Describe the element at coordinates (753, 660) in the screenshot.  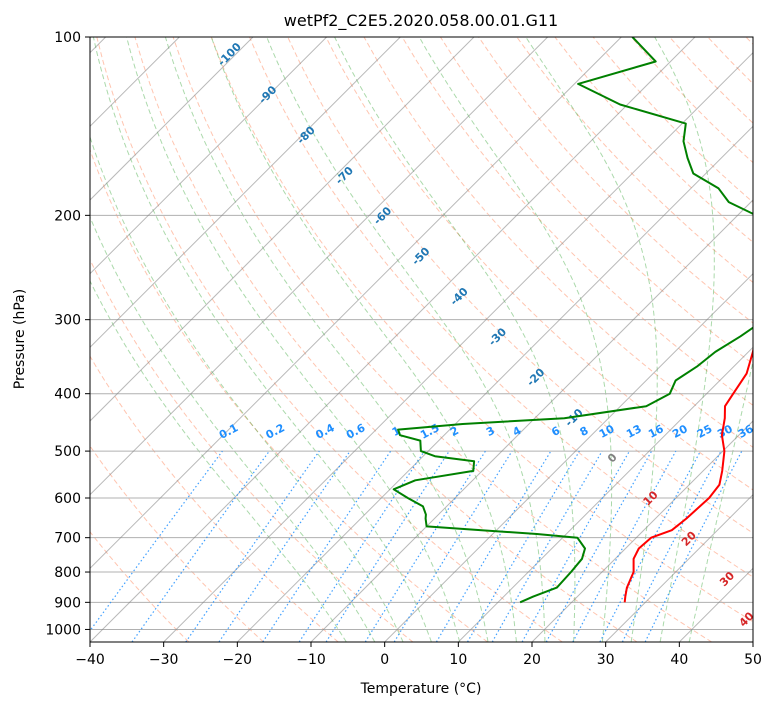
I see `x-tick-label: 50` at that location.